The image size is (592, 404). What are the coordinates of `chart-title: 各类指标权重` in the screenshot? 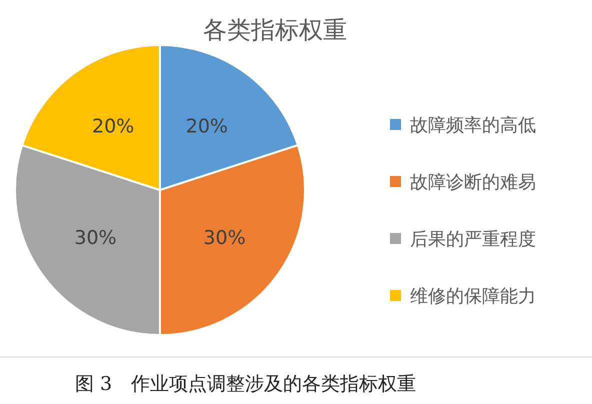 It's located at (275, 30).